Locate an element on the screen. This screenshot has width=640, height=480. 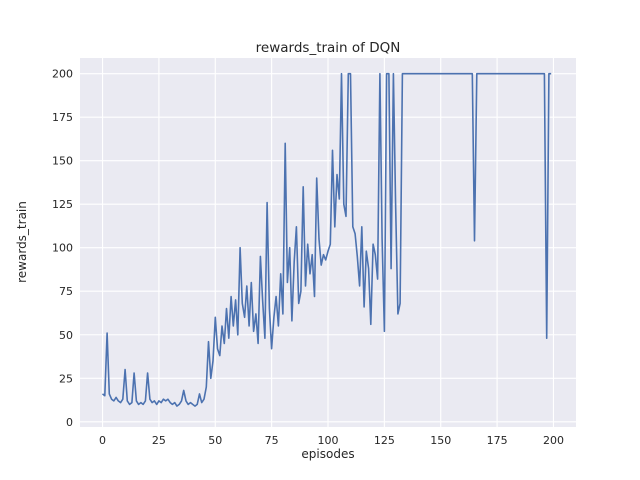
y-tick-label: 0 is located at coordinates (69, 422).